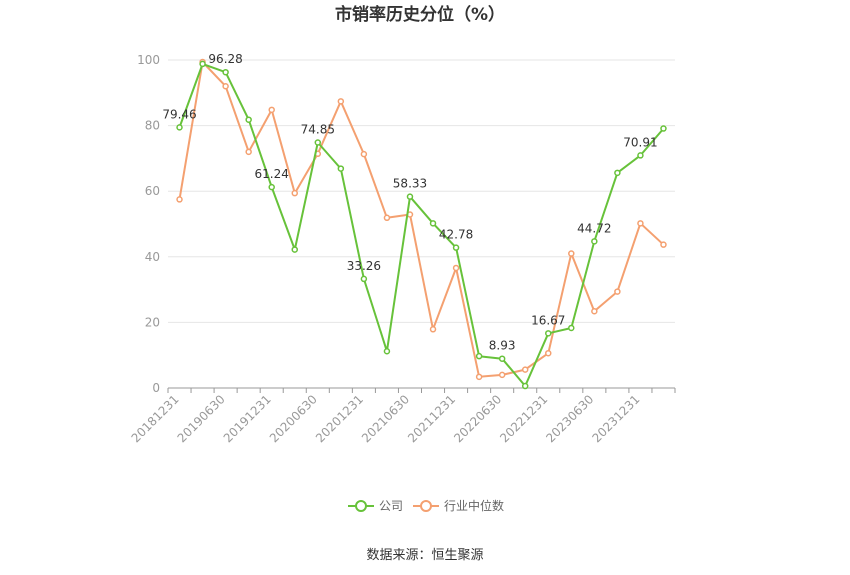  Describe the element at coordinates (364, 266) in the screenshot. I see `data-label: 33.26` at that location.